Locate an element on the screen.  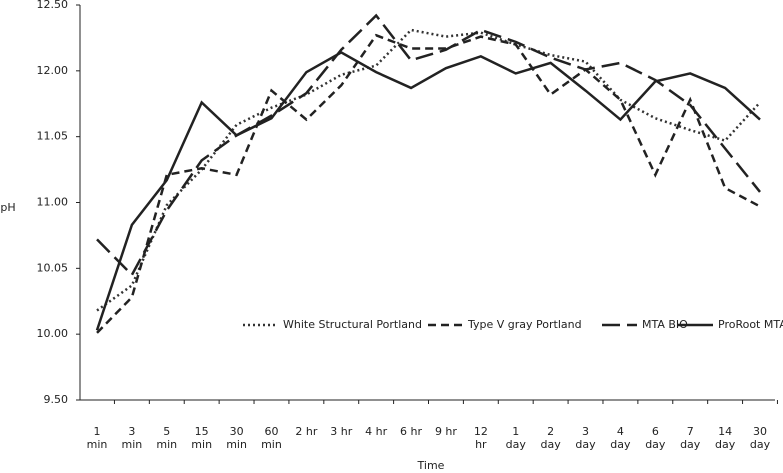
x-tick-label: 60 min is located at coordinates (271, 438).